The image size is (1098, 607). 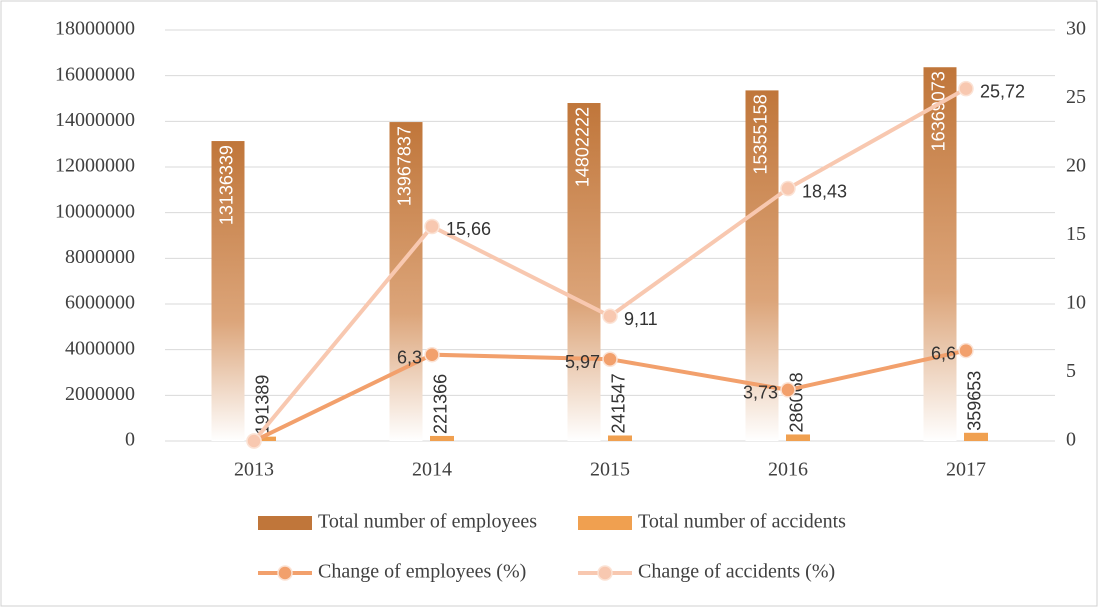 I want to click on bar-value-label: 15355158, so click(x=761, y=134).